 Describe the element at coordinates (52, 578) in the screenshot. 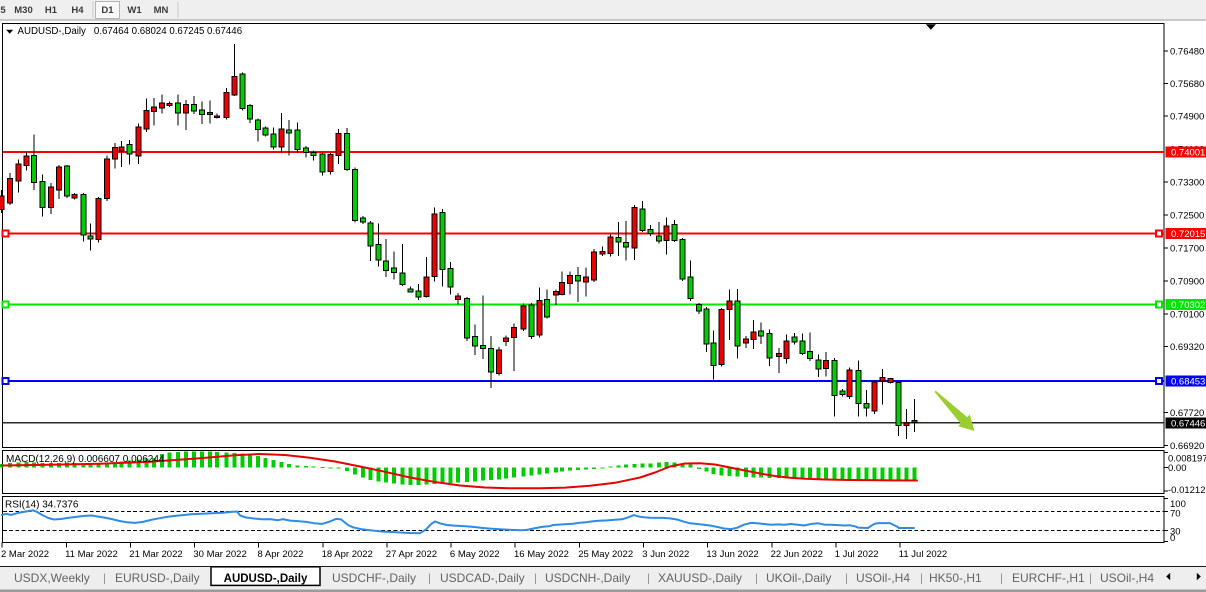

I see `svg-text: USDX,Weekly` at that location.